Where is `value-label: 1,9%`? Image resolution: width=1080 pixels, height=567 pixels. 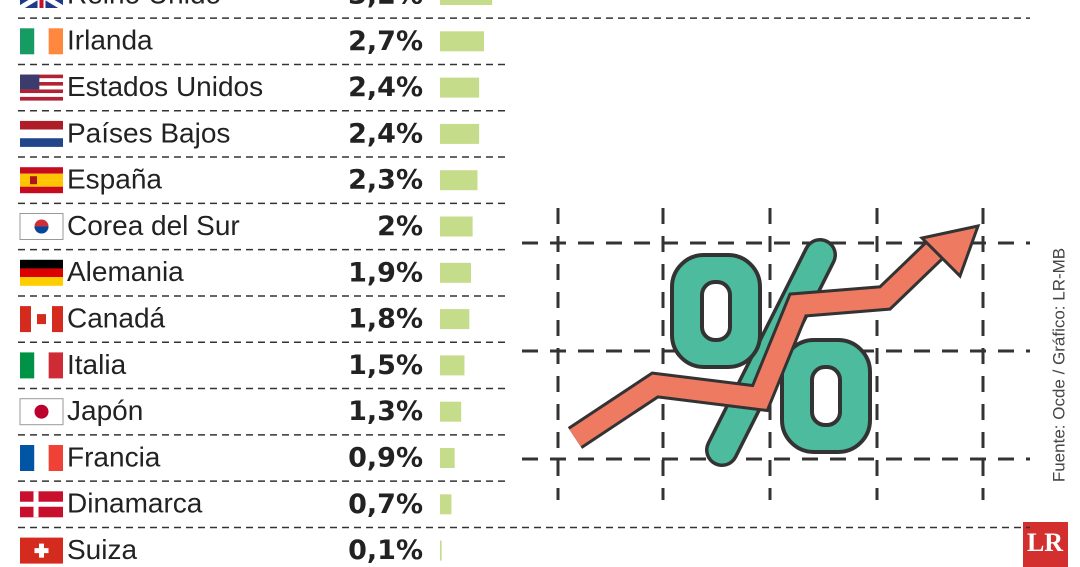 value-label: 1,9% is located at coordinates (385, 272).